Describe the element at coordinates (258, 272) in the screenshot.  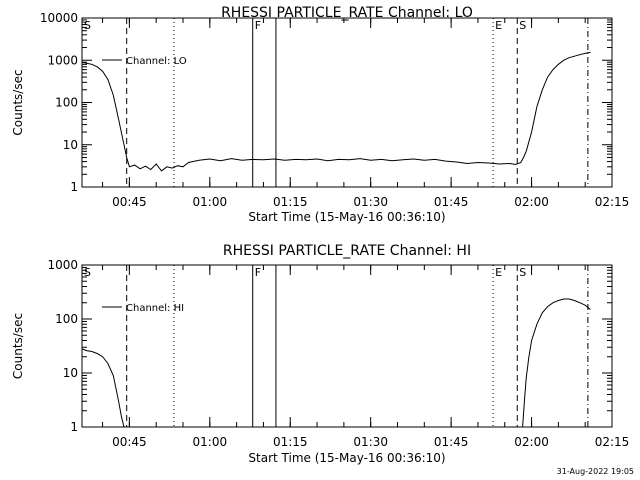
I see `p1-marker-label: F` at that location.